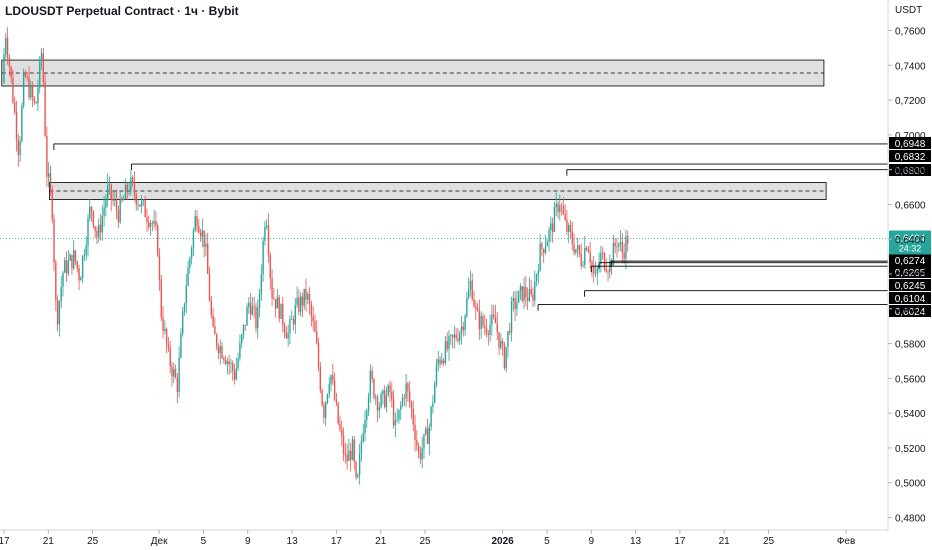 Image resolution: width=932 pixels, height=550 pixels. Describe the element at coordinates (680, 541) in the screenshot. I see `x-tick-label: 17` at that location.